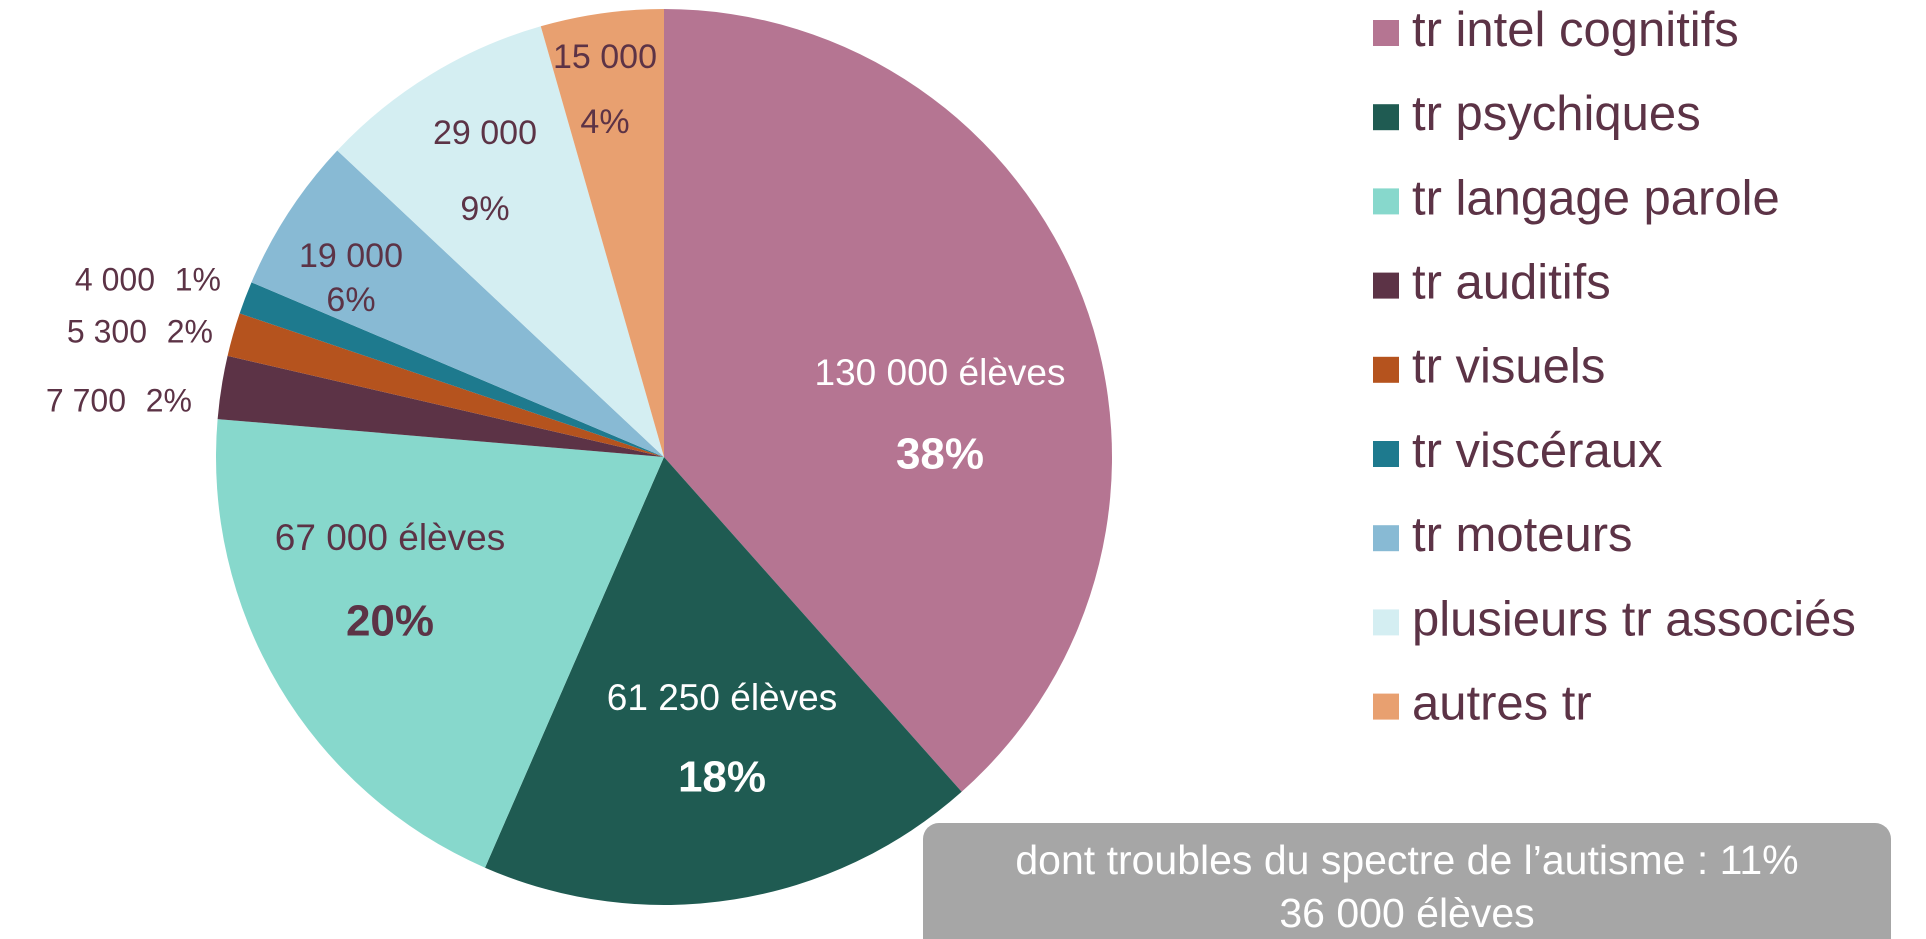 The width and height of the screenshot is (1926, 939). What do you see at coordinates (1596, 198) in the screenshot?
I see `legend-label: tr langage parole` at bounding box center [1596, 198].